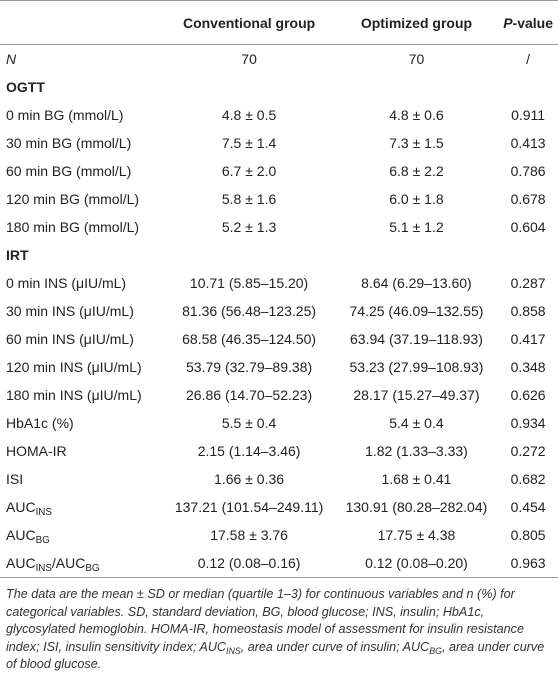  I want to click on row-label: ISI, so click(15, 479).